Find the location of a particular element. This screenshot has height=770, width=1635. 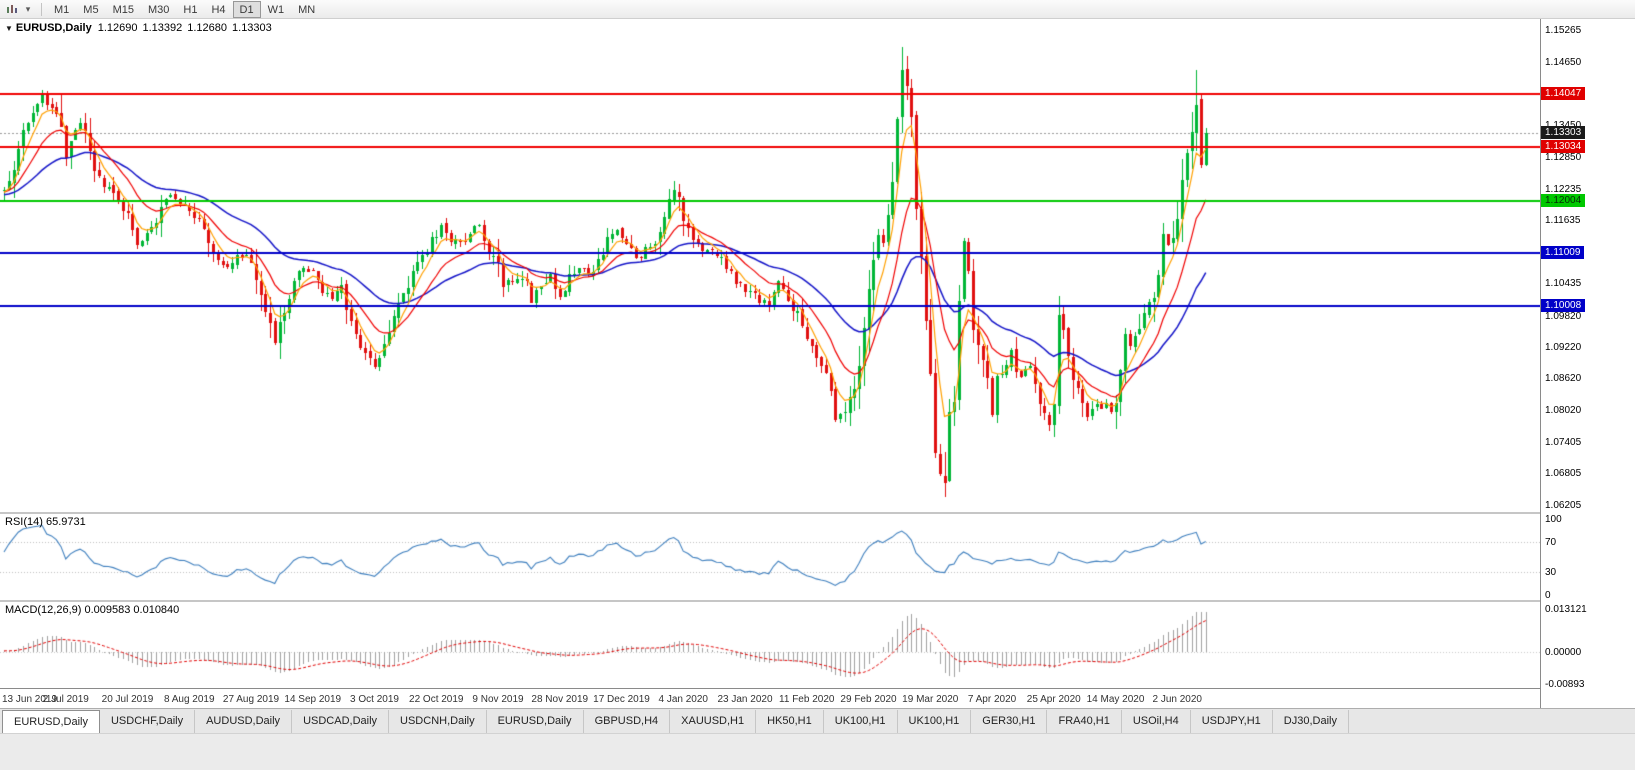

chart-tab-usdcnh-daily: USDCNH,Daily is located at coordinates (438, 721).